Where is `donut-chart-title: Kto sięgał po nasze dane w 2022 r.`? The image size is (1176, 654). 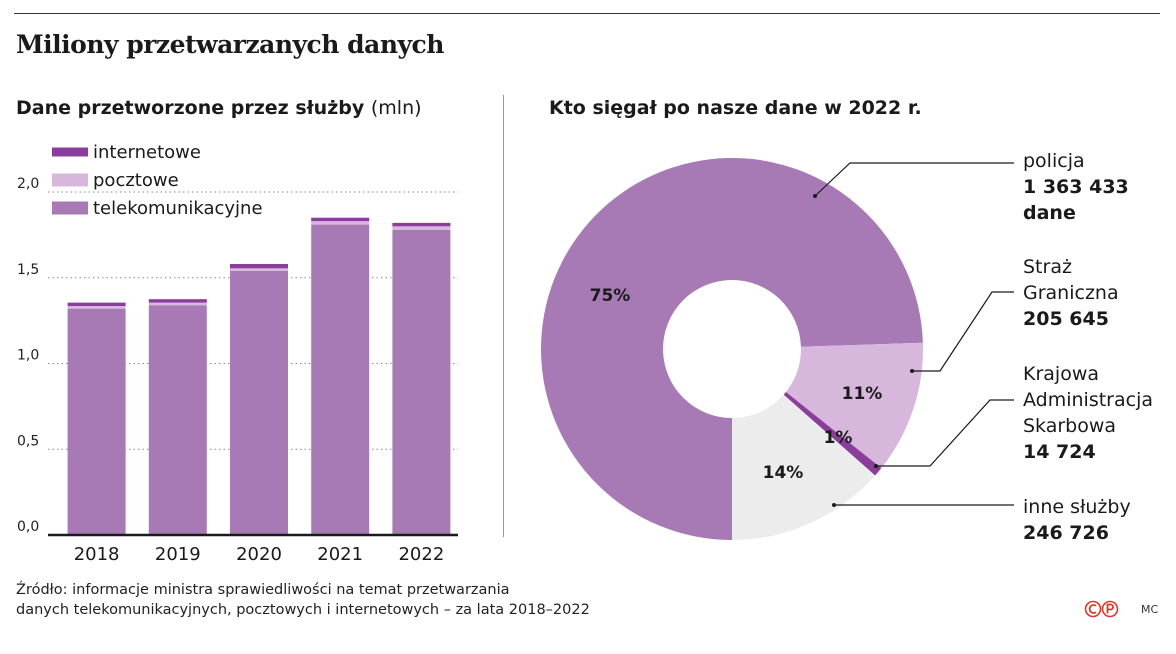 donut-chart-title: Kto sięgał po nasze dane w 2022 r. is located at coordinates (735, 108).